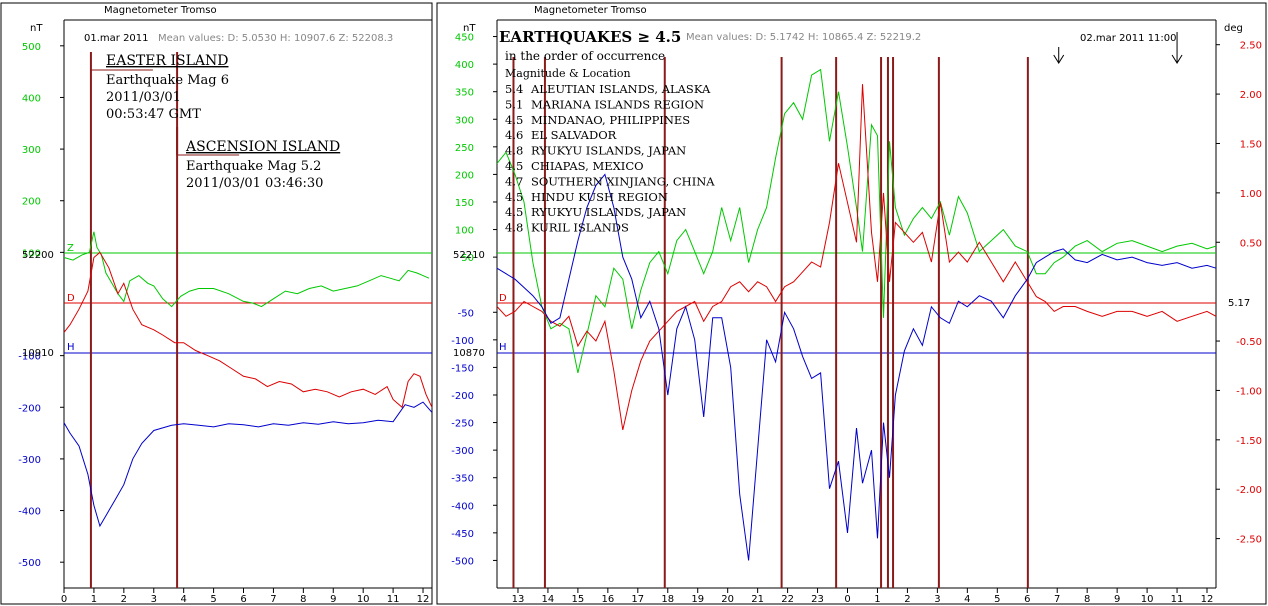 This screenshot has height=606, width=1268. What do you see at coordinates (787, 599) in the screenshot?
I see `right-xtick-label: 22` at bounding box center [787, 599].